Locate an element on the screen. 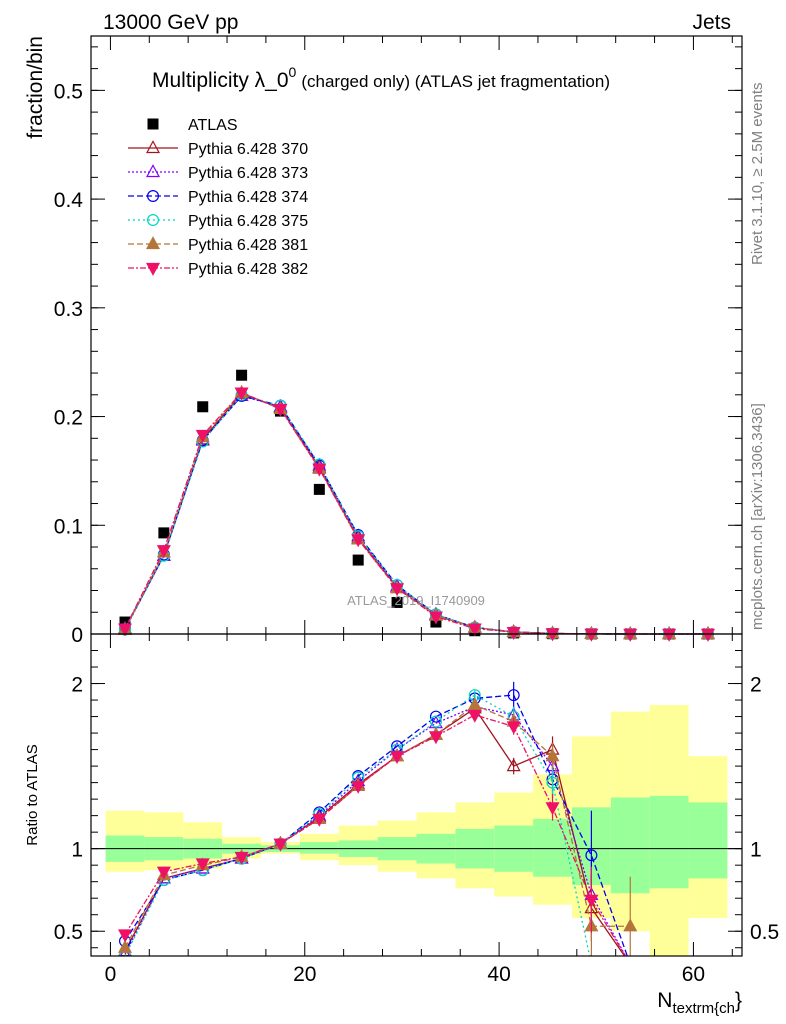 This screenshot has height=1024, width=786. x-axis-label-sub: textrm{ch is located at coordinates (703, 1008).